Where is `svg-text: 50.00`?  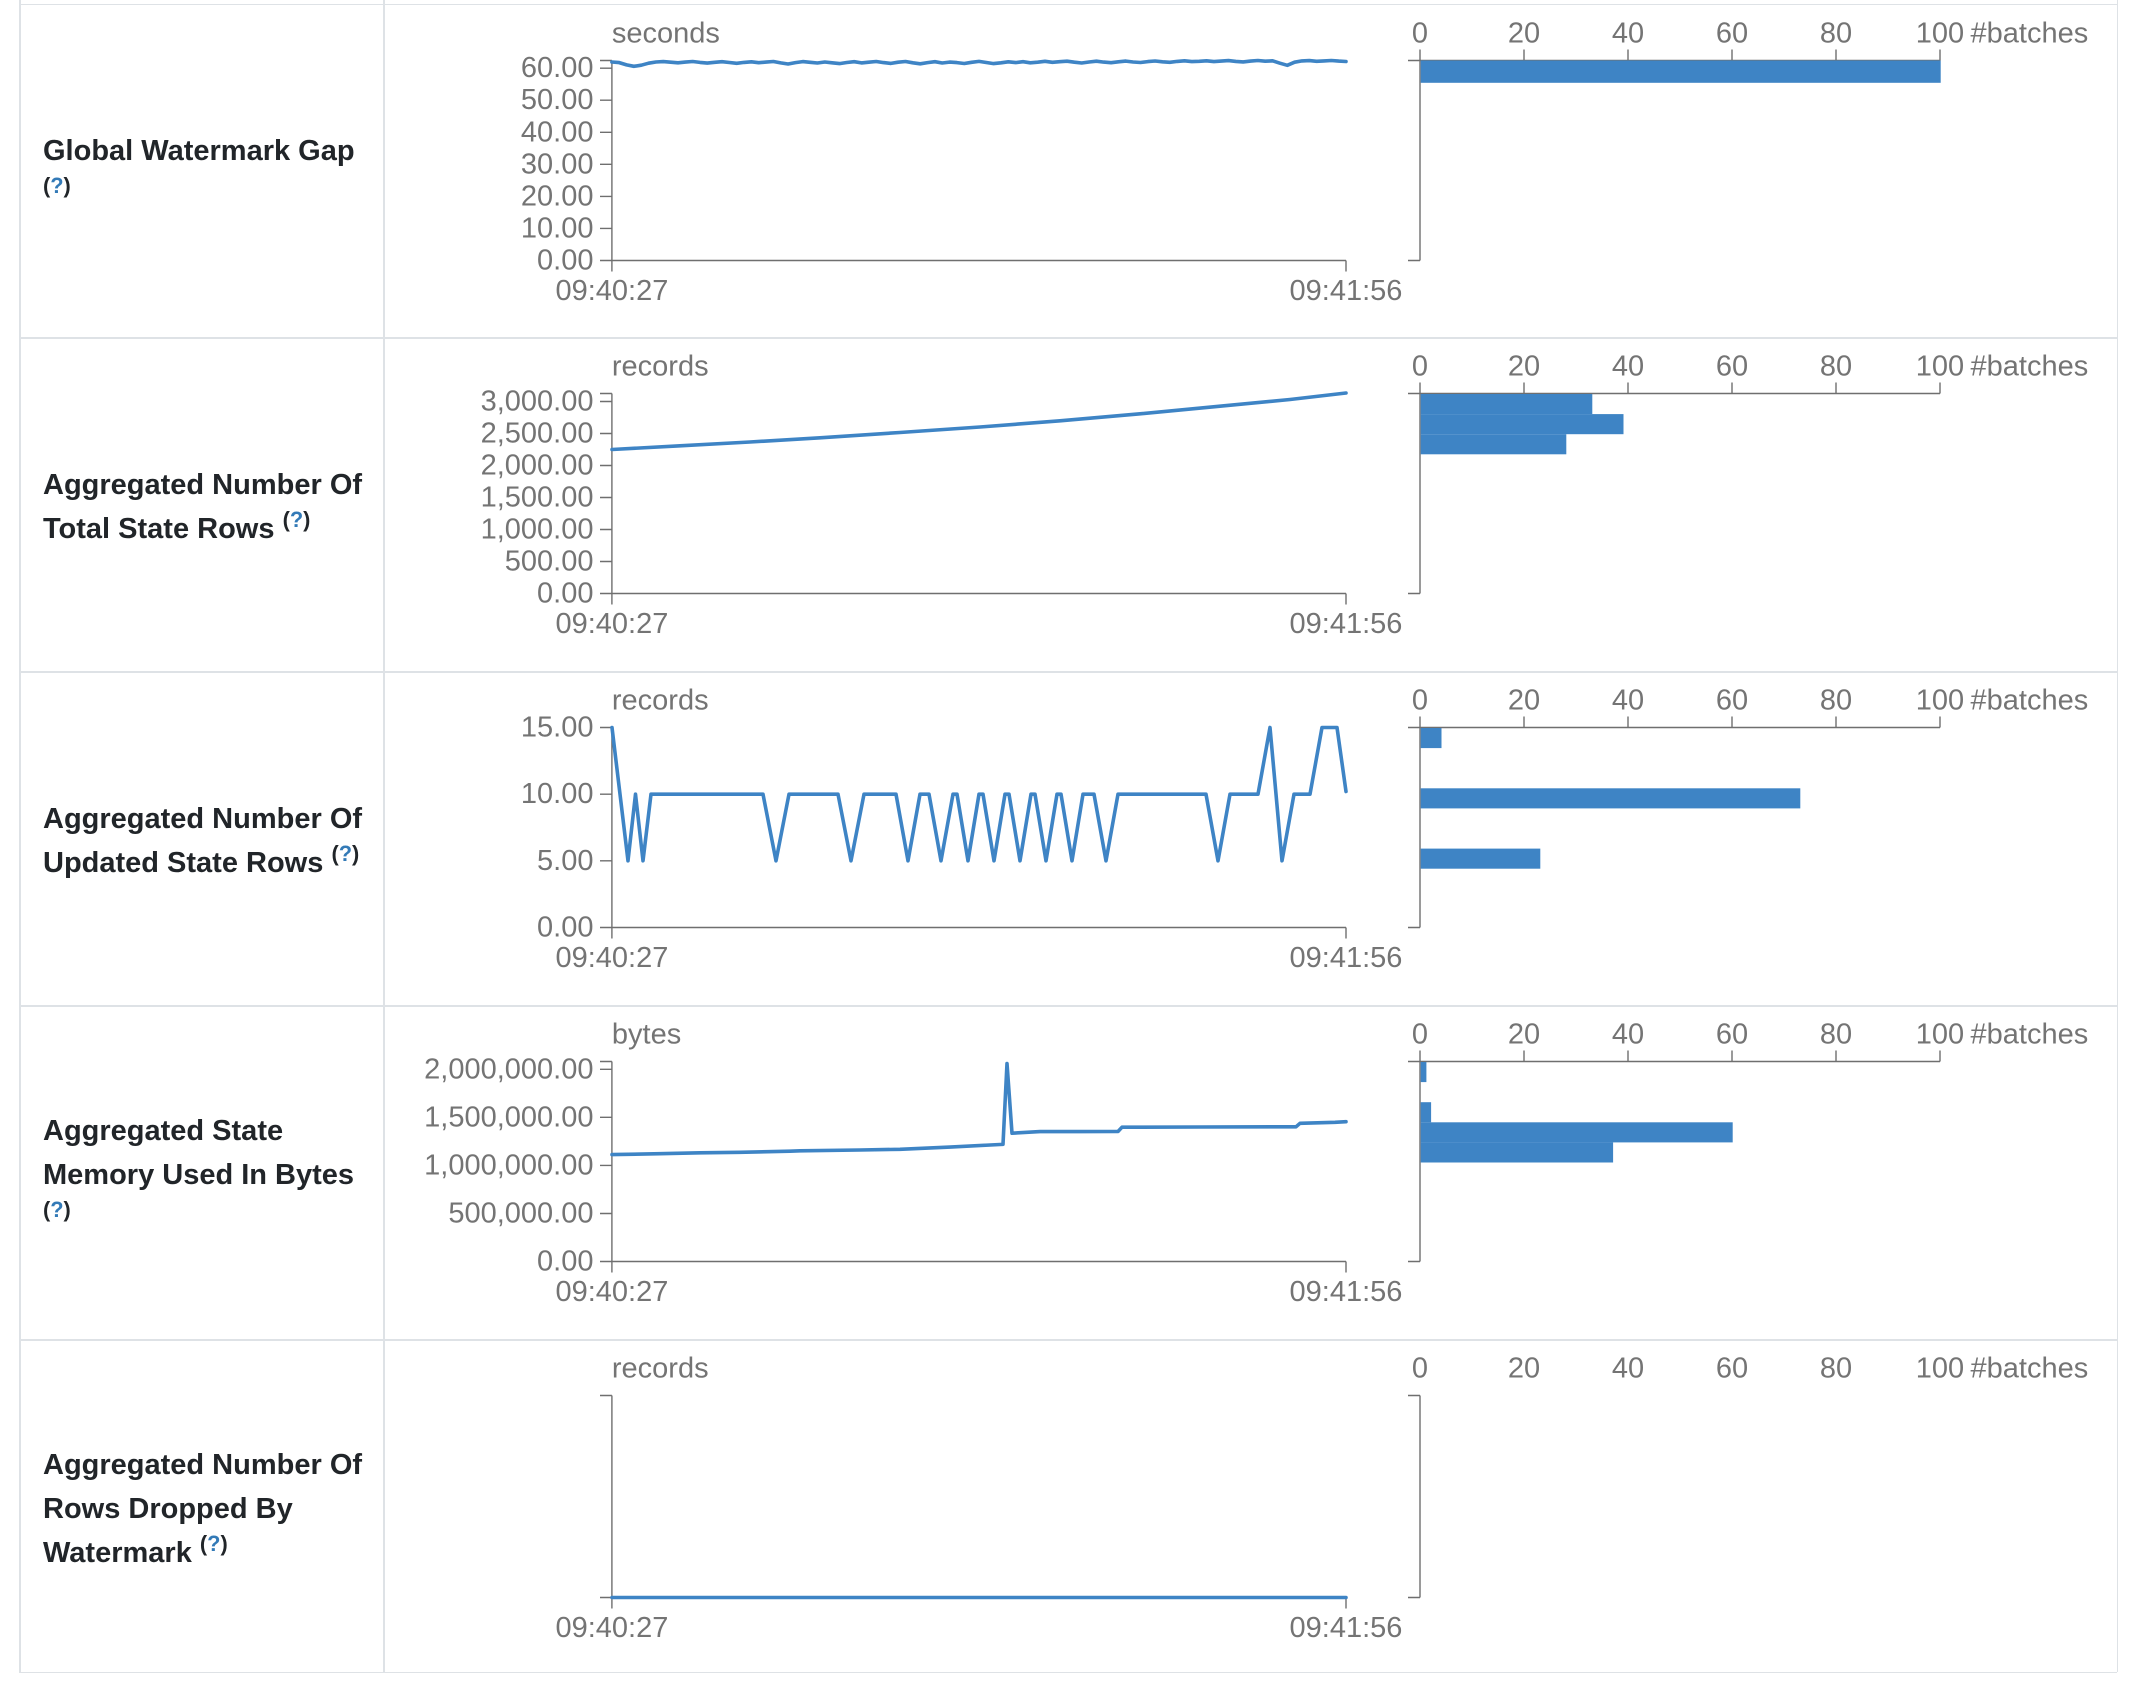
svg-text: 50.00 is located at coordinates (557, 100).